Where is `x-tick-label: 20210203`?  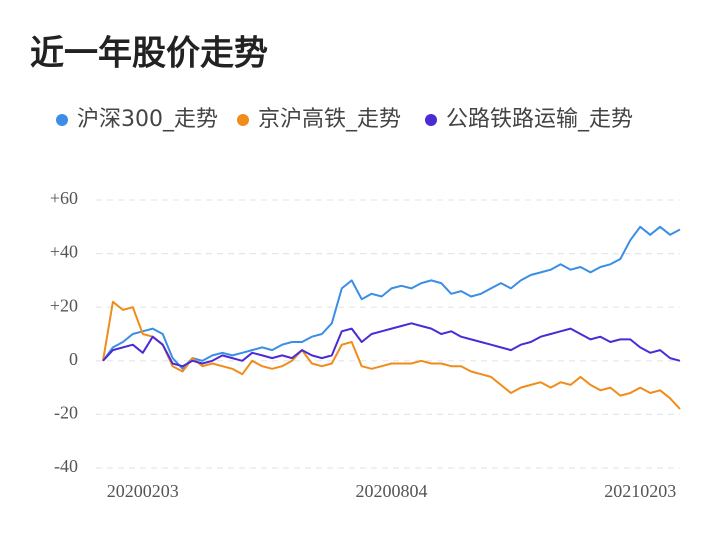
x-tick-label: 20210203 is located at coordinates (640, 491).